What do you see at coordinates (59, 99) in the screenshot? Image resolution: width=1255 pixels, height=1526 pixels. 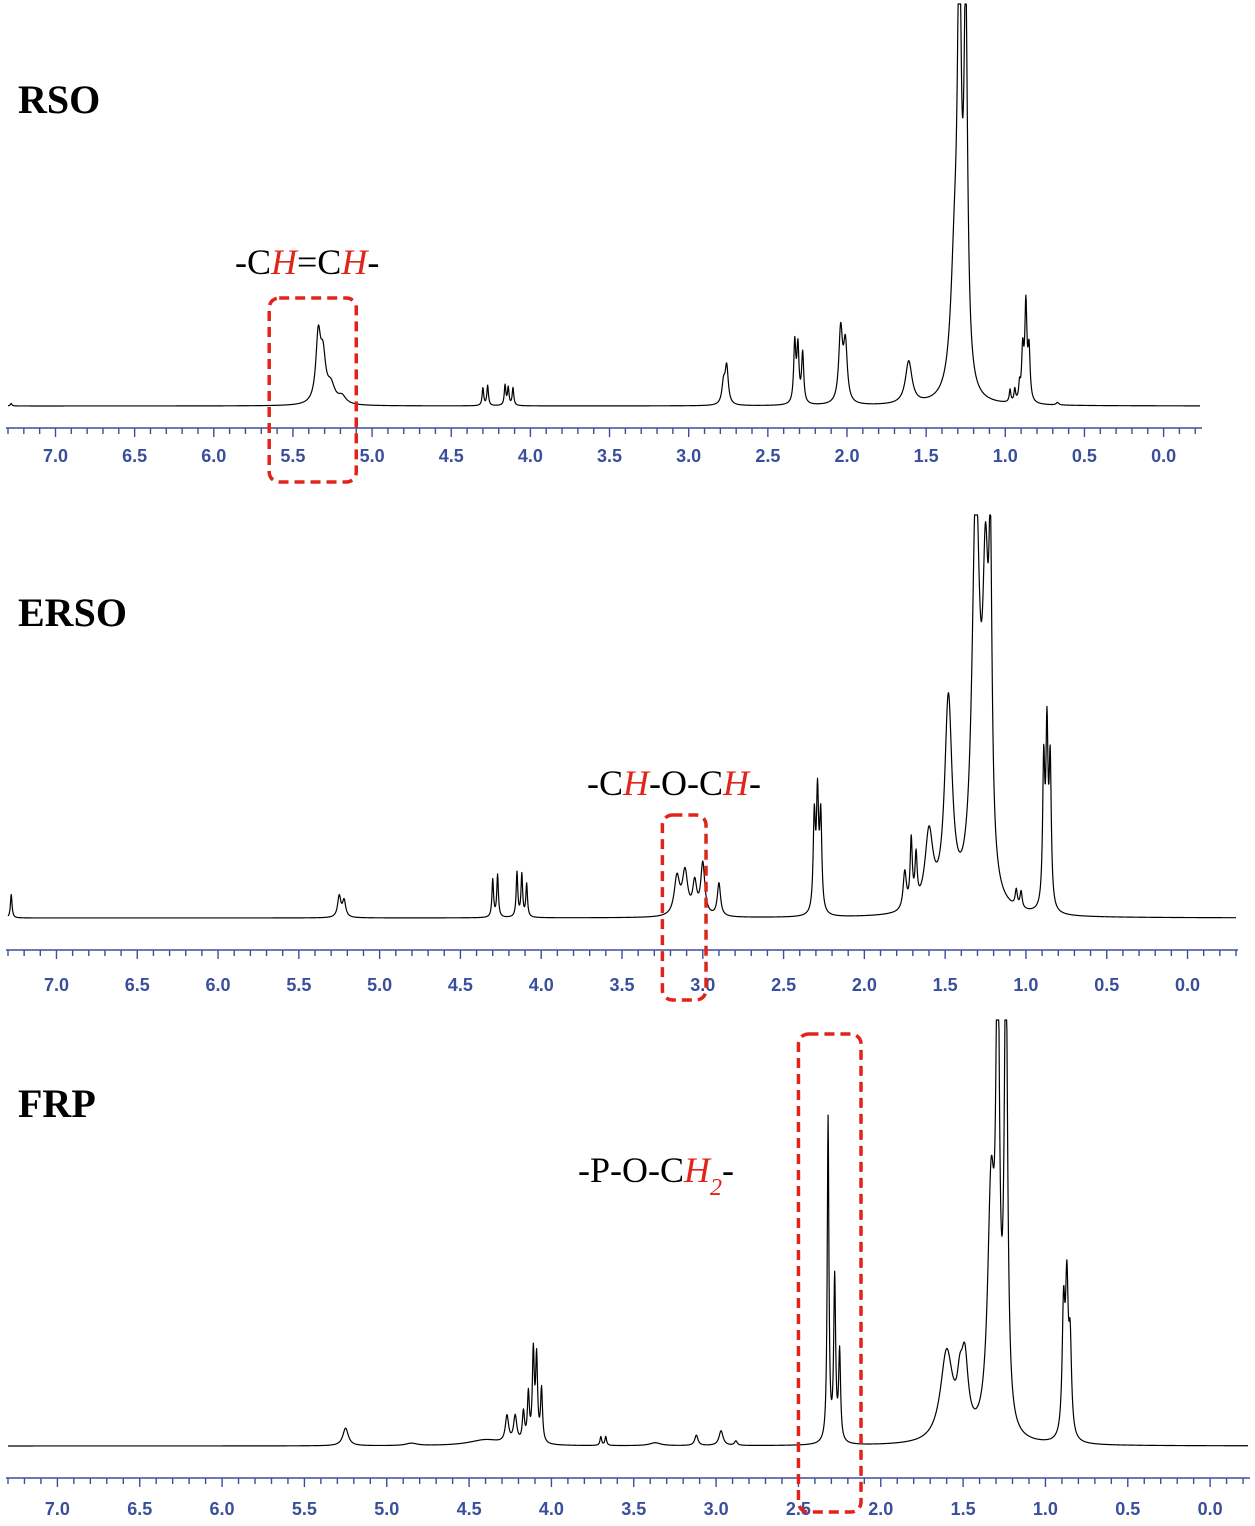 I see `spectrum-title: RSO` at bounding box center [59, 99].